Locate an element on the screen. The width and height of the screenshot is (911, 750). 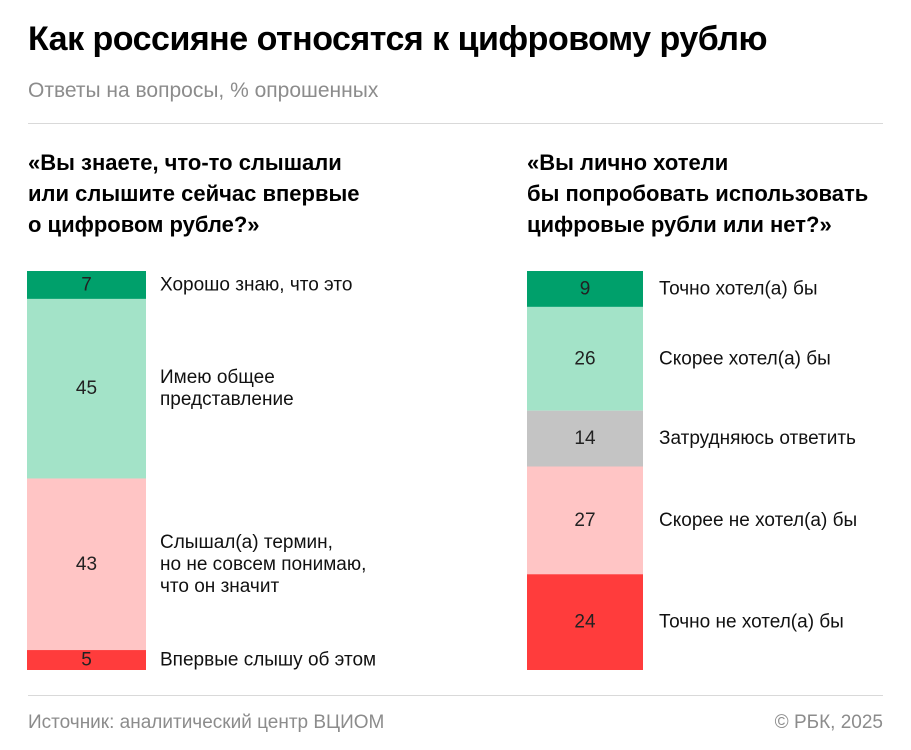
top-divider is located at coordinates (455, 123).